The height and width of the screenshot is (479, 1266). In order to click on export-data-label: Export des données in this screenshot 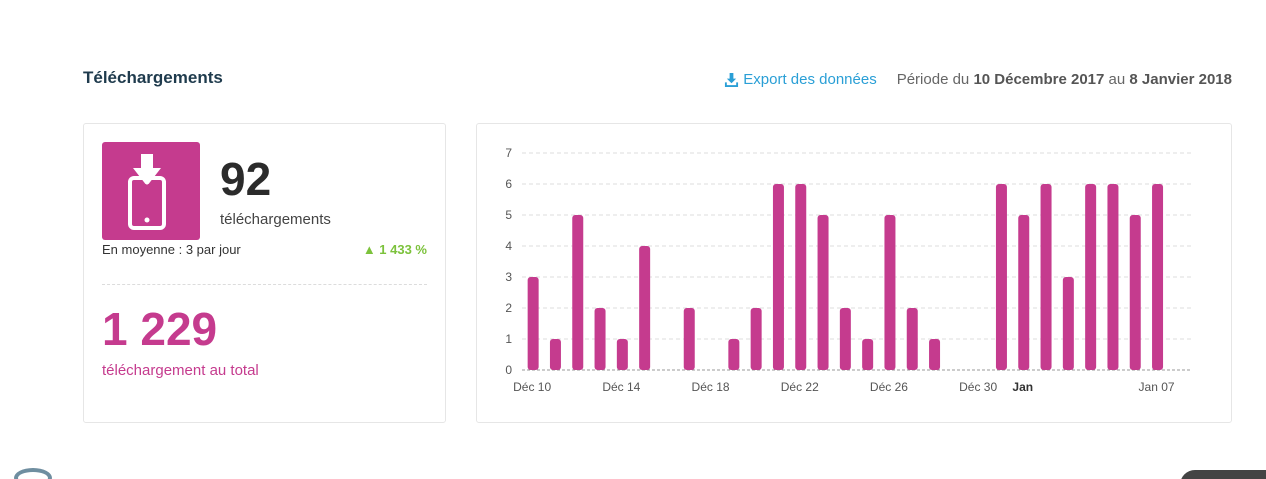, I will do `click(810, 79)`.